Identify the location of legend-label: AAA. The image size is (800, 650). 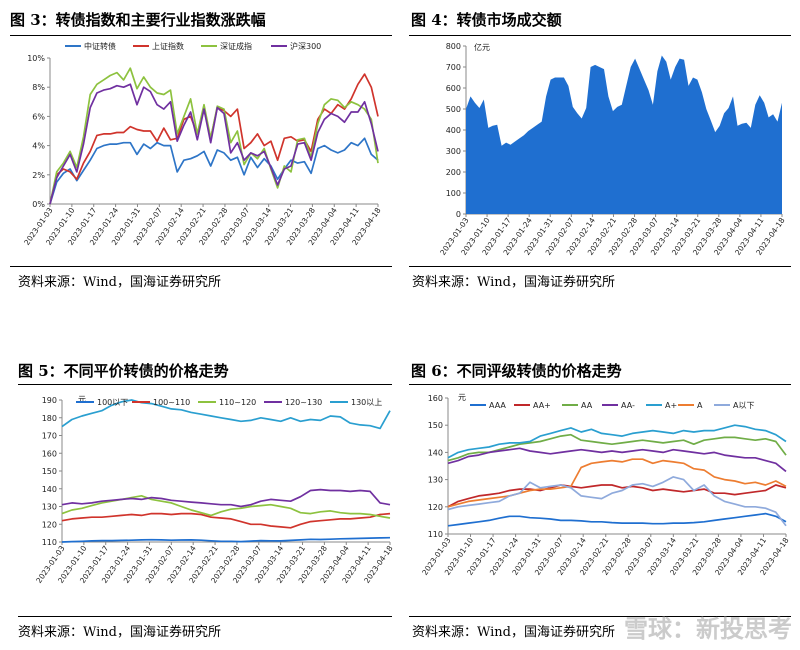
(497, 405).